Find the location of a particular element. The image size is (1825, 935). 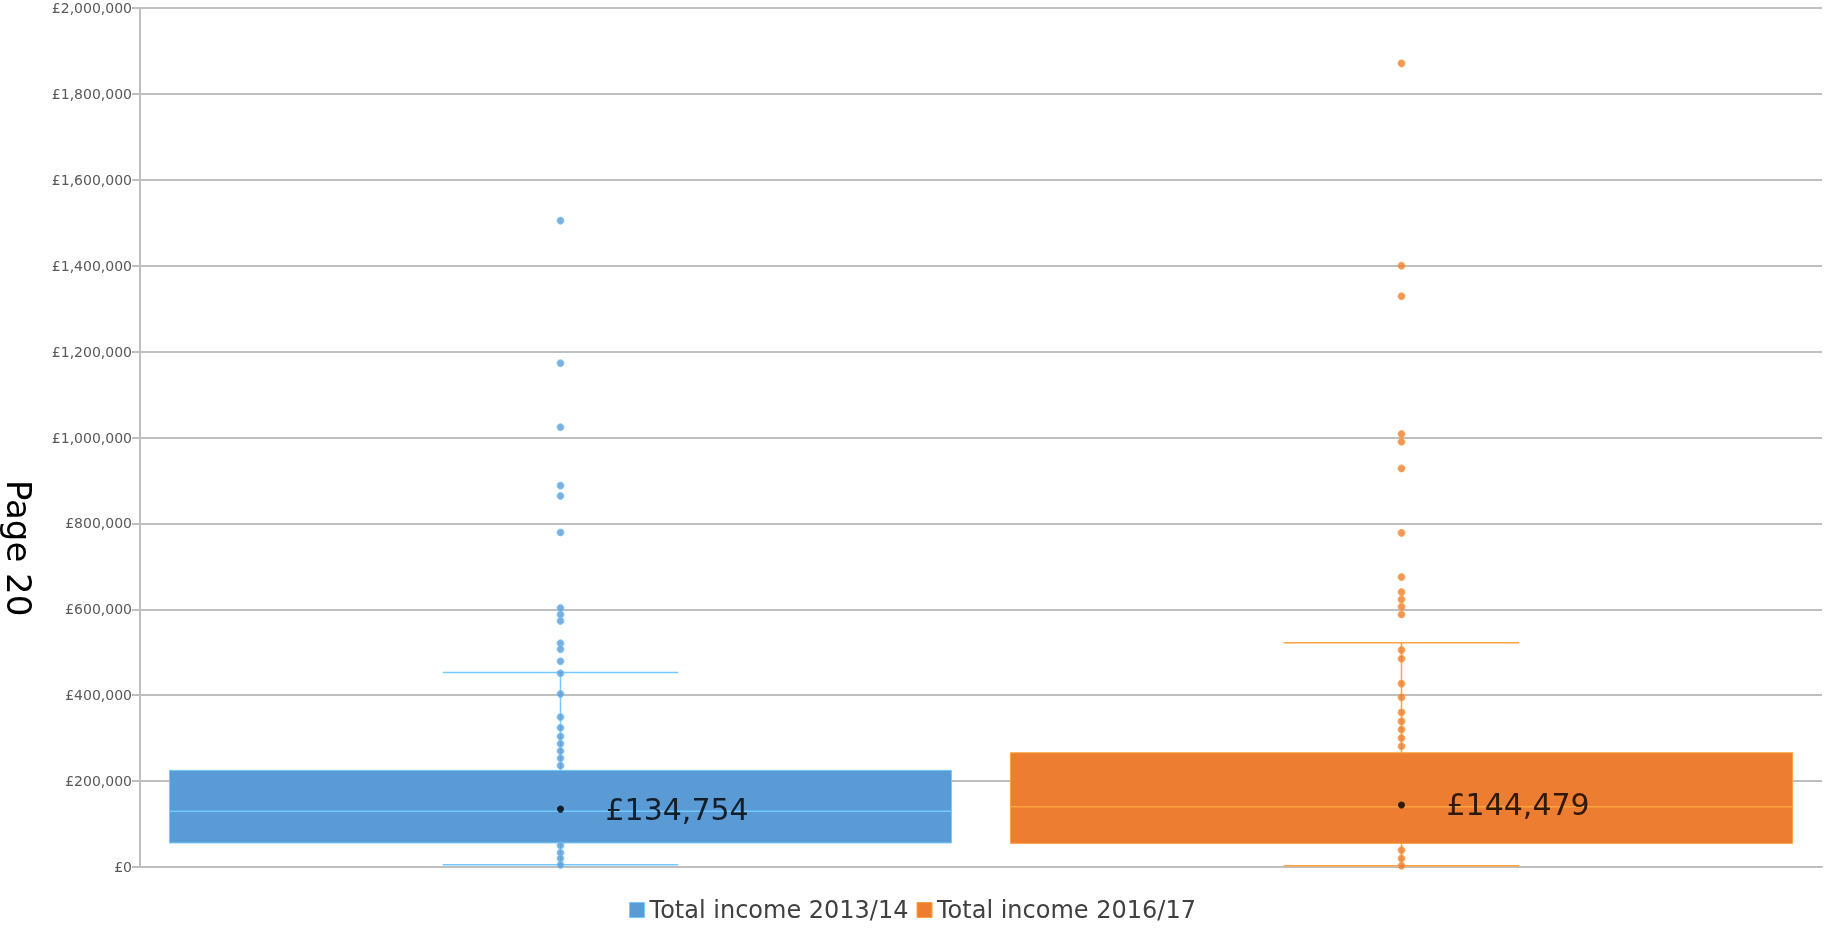

legend-label: Total income 2013/14 is located at coordinates (778, 910).